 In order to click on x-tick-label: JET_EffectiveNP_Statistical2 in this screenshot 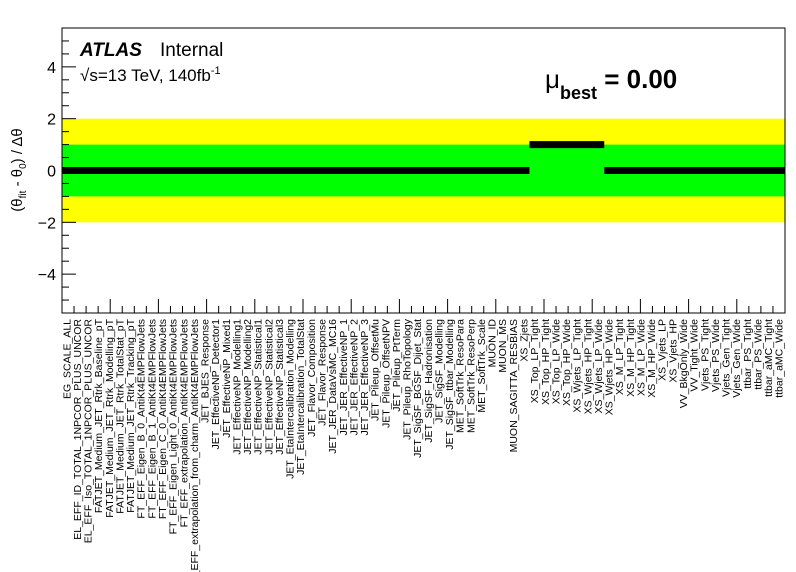, I will do `click(269, 387)`.